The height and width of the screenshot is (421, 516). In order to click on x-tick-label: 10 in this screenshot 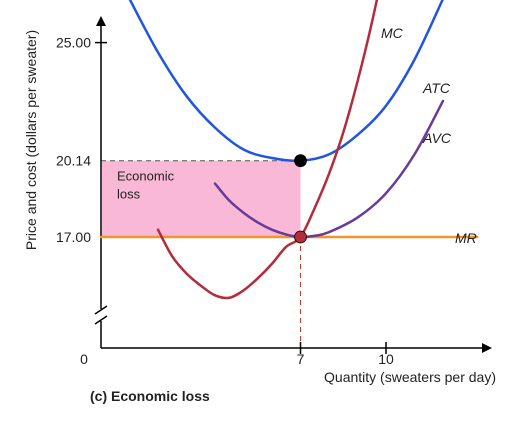, I will do `click(386, 359)`.